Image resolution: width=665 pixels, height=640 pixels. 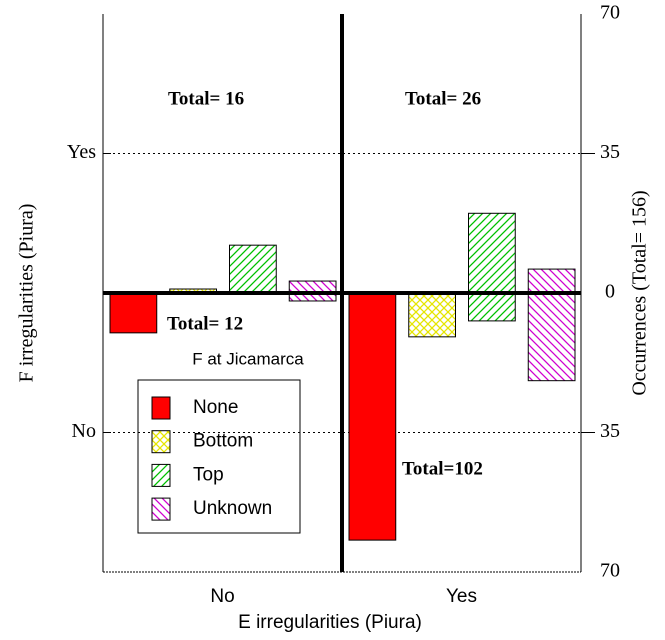 I want to click on x-tick-label: No, so click(x=222, y=596).